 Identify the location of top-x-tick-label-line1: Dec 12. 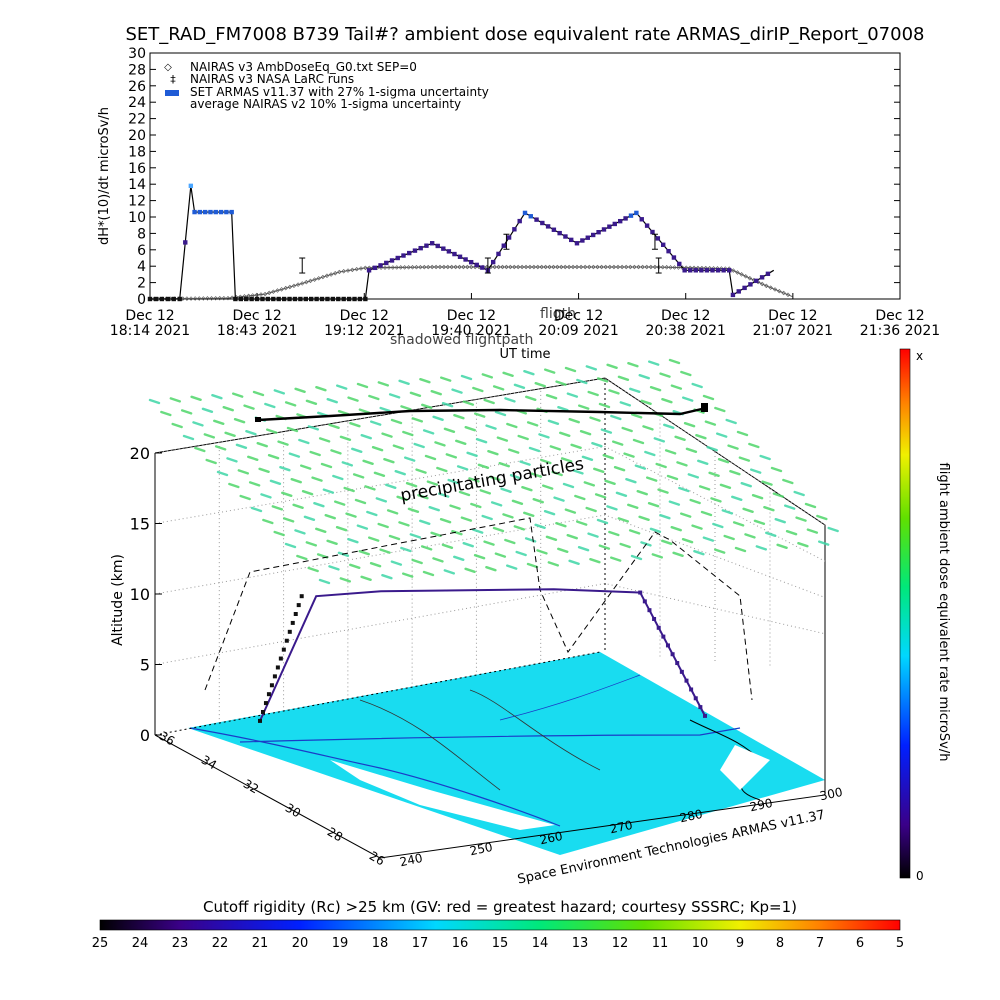
(149, 316).